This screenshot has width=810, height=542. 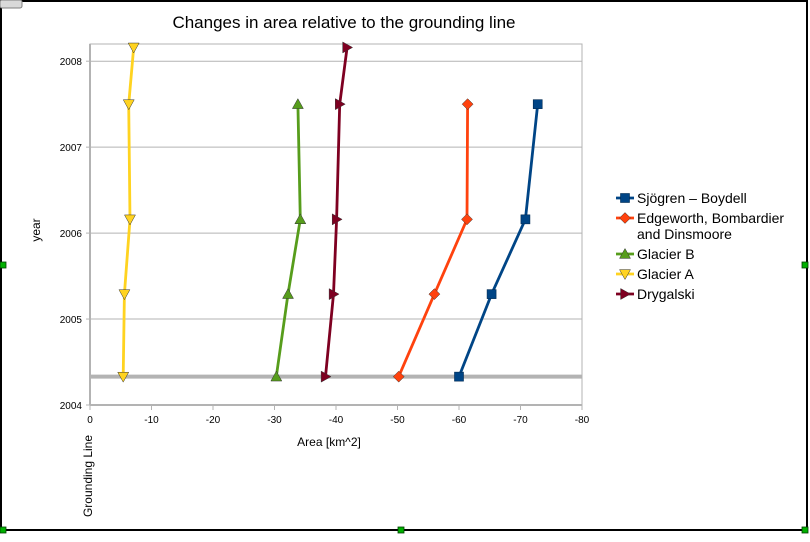 I want to click on x-tick-label: -30, so click(x=274, y=420).